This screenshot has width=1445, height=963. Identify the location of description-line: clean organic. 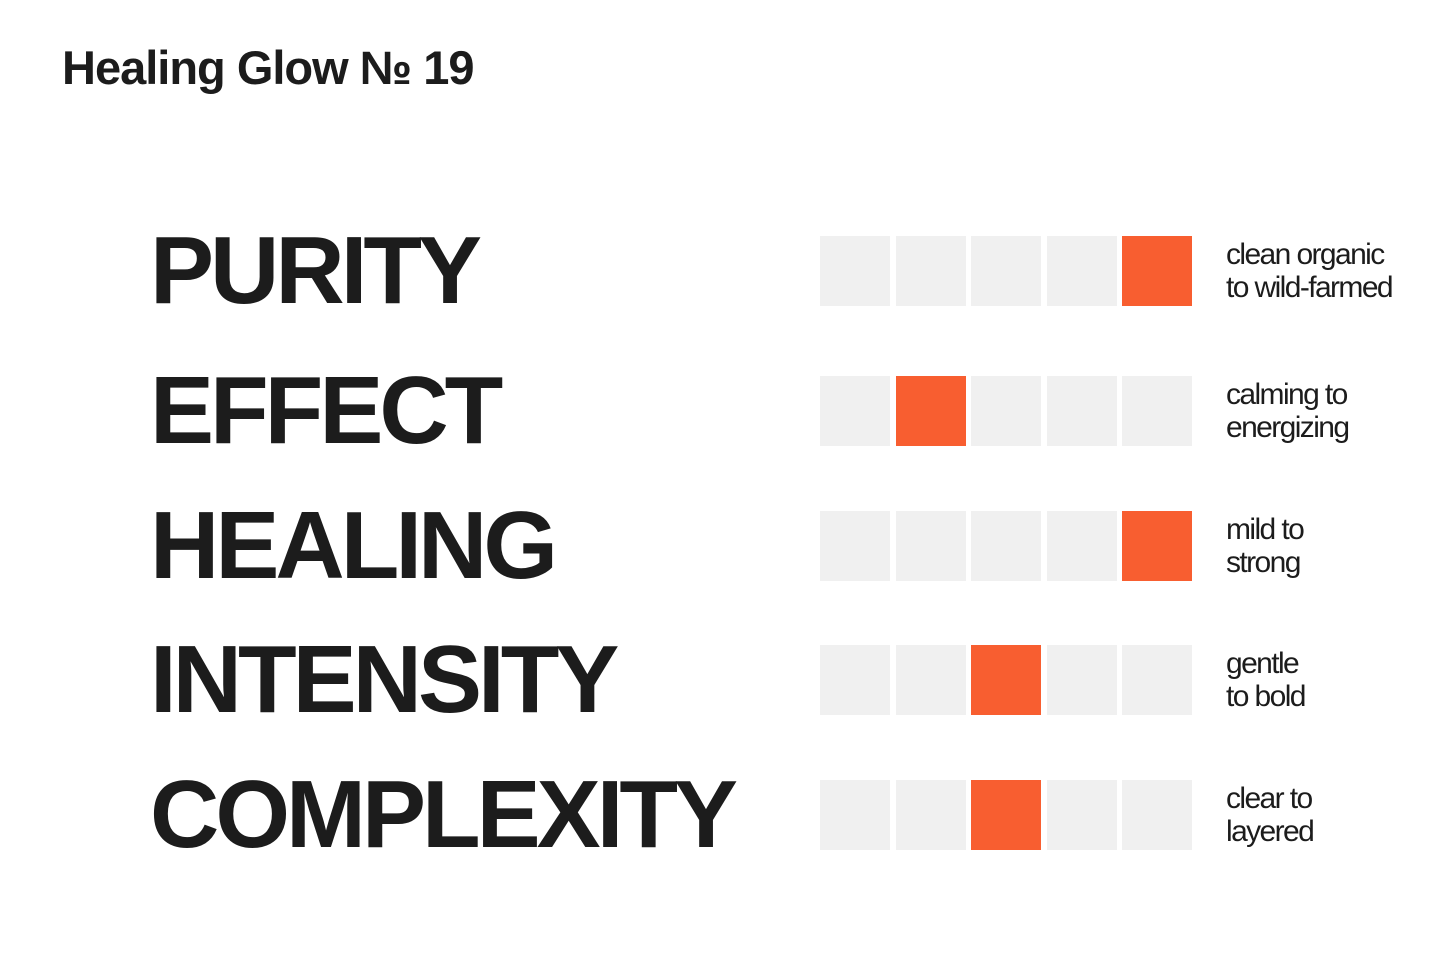
(1305, 254).